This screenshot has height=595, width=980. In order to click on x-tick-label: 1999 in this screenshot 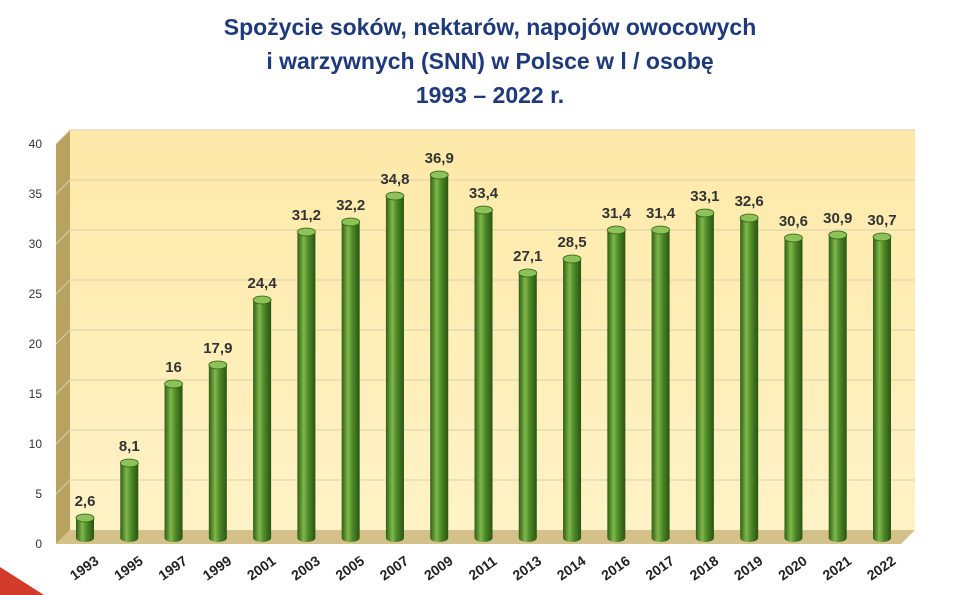, I will do `click(217, 567)`.